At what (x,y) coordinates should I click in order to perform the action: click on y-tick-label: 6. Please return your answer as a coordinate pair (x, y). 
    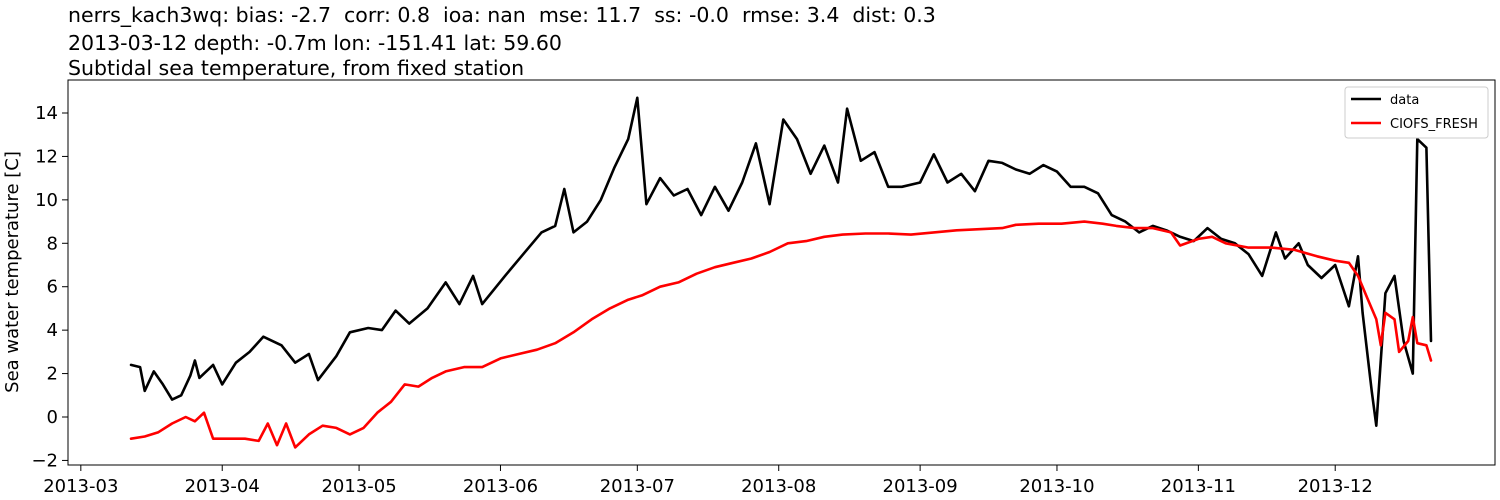
    Looking at the image, I should click on (52, 287).